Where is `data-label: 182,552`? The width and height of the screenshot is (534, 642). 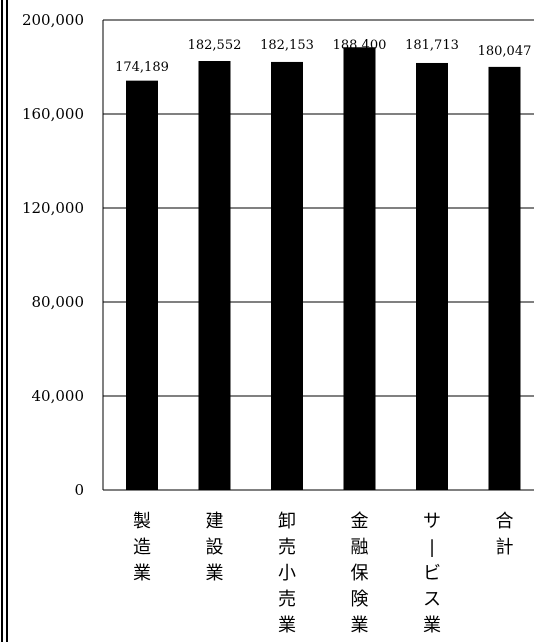 data-label: 182,552 is located at coordinates (215, 45).